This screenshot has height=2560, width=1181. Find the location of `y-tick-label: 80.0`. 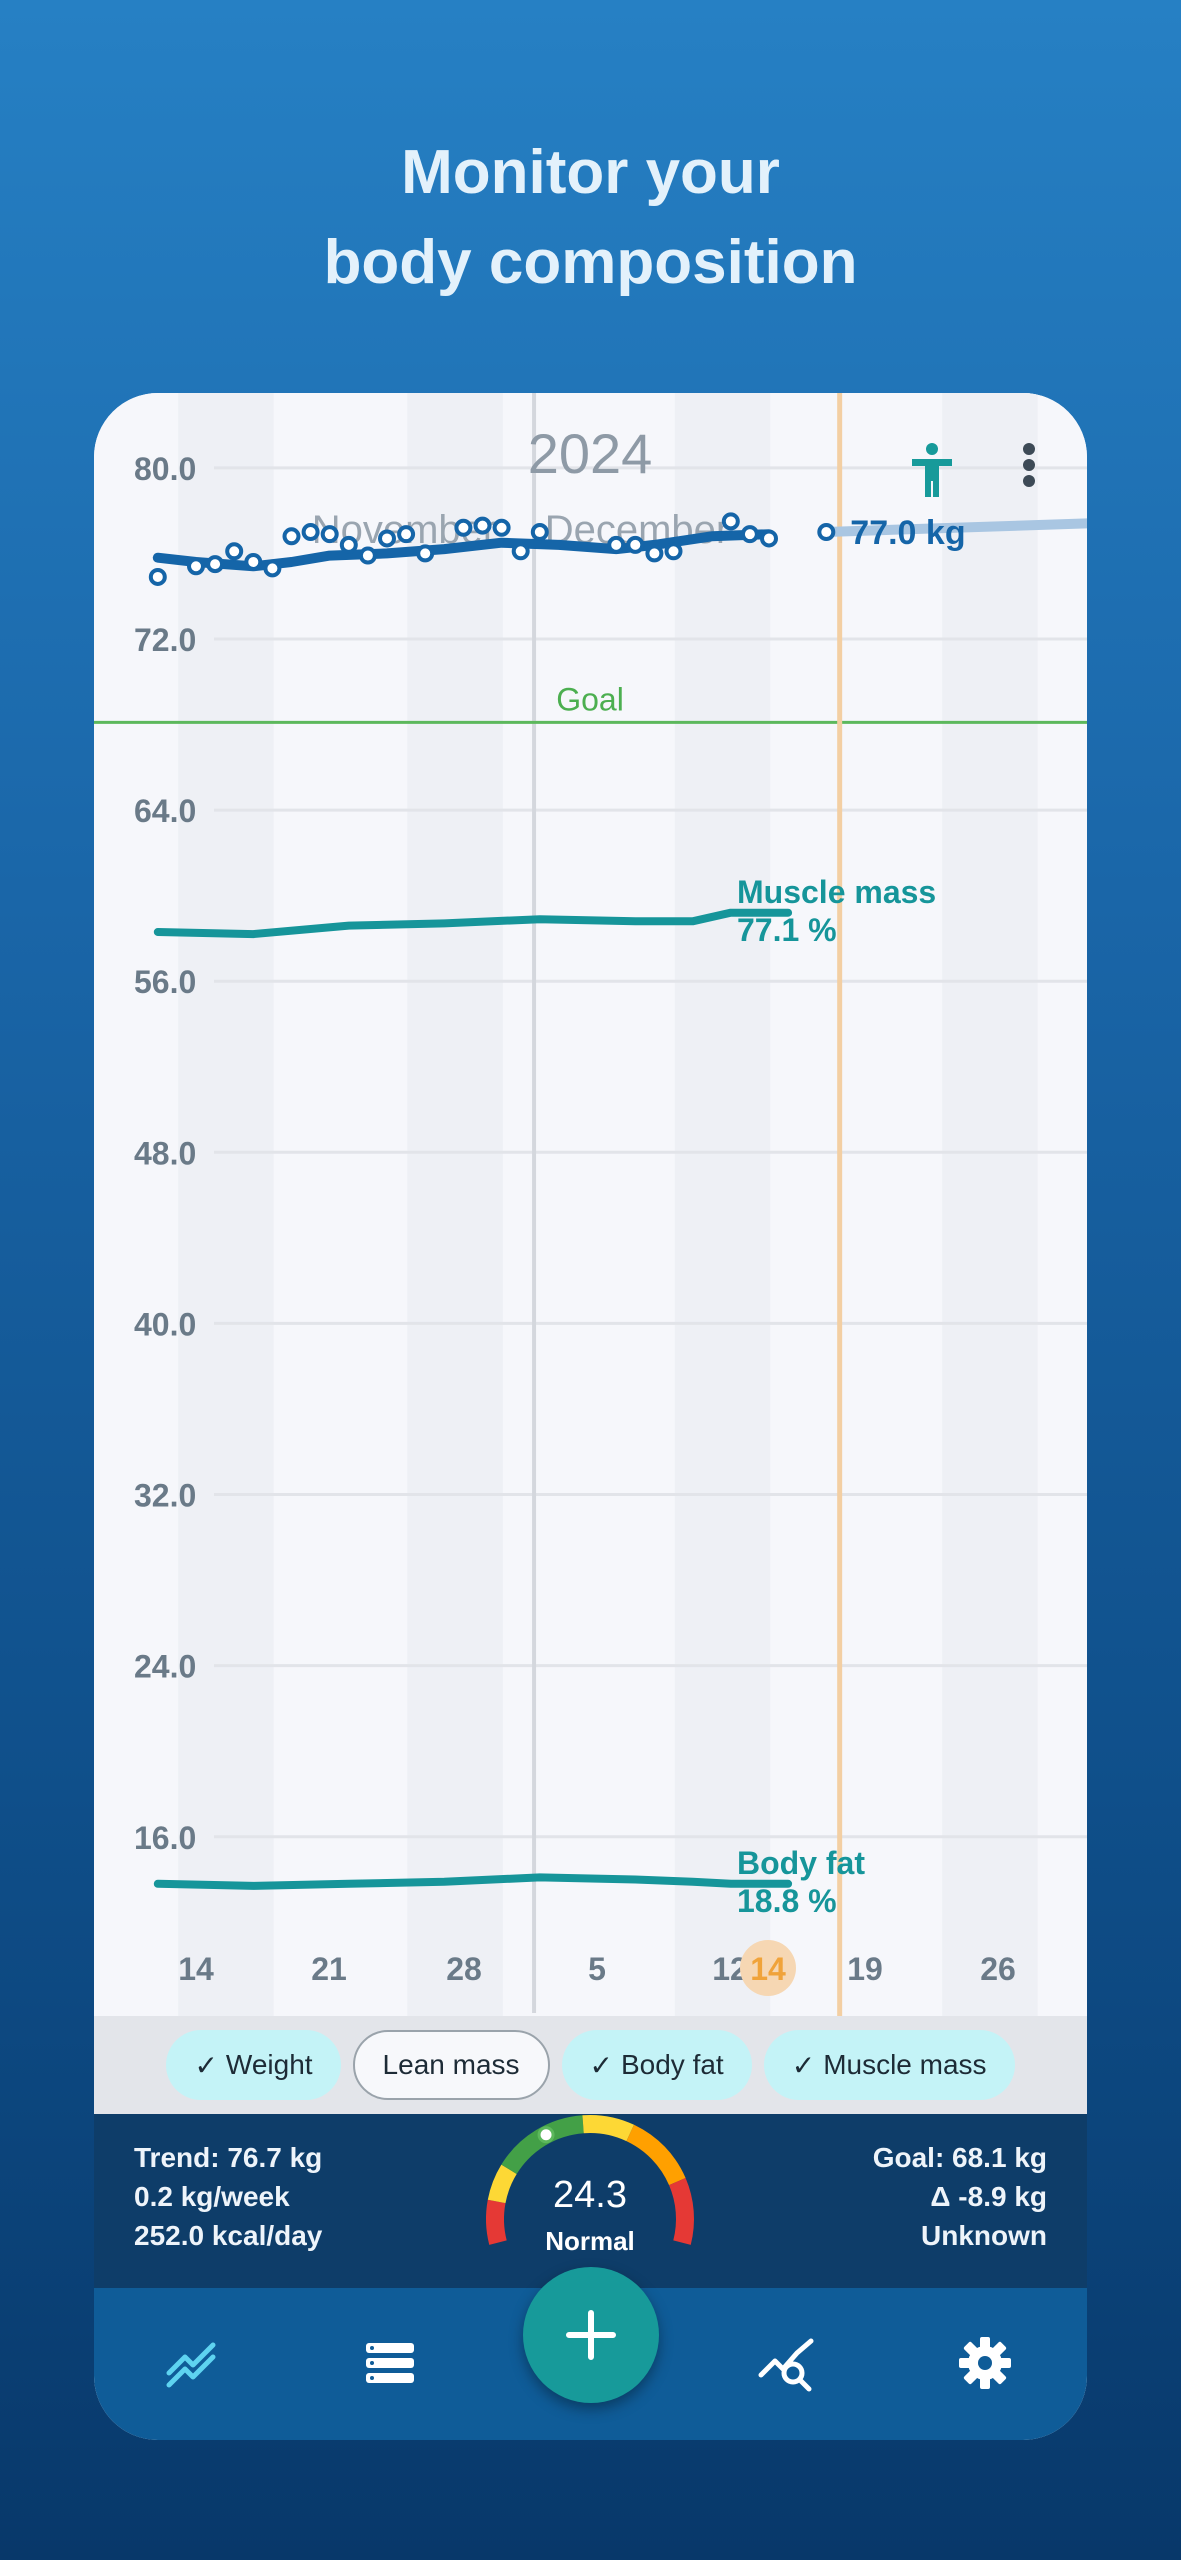

y-tick-label: 80.0 is located at coordinates (165, 469).